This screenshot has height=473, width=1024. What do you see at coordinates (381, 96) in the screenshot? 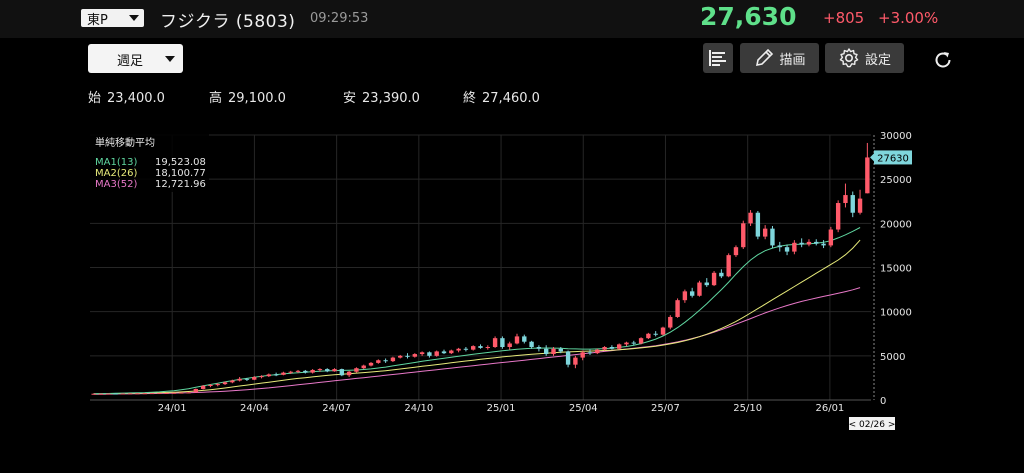
I see `ohlc-low: 安 23,390.0` at bounding box center [381, 96].